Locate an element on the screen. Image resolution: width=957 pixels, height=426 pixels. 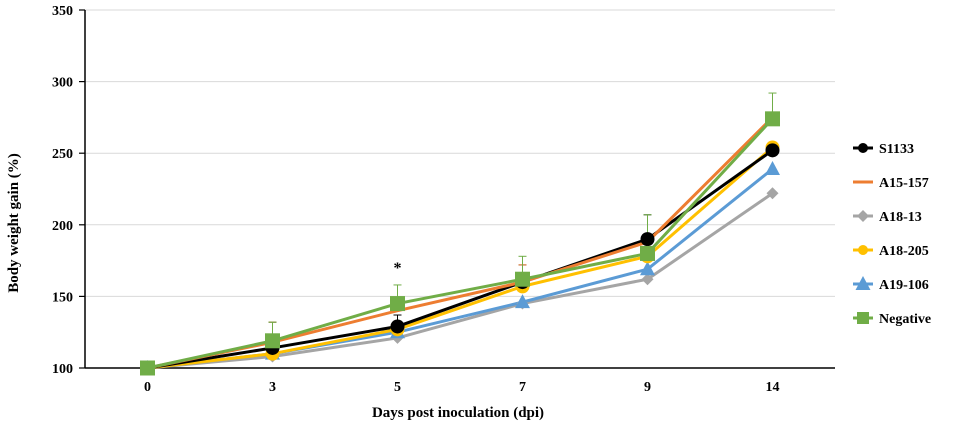
x-tick-label-0: 0 is located at coordinates (147, 387).